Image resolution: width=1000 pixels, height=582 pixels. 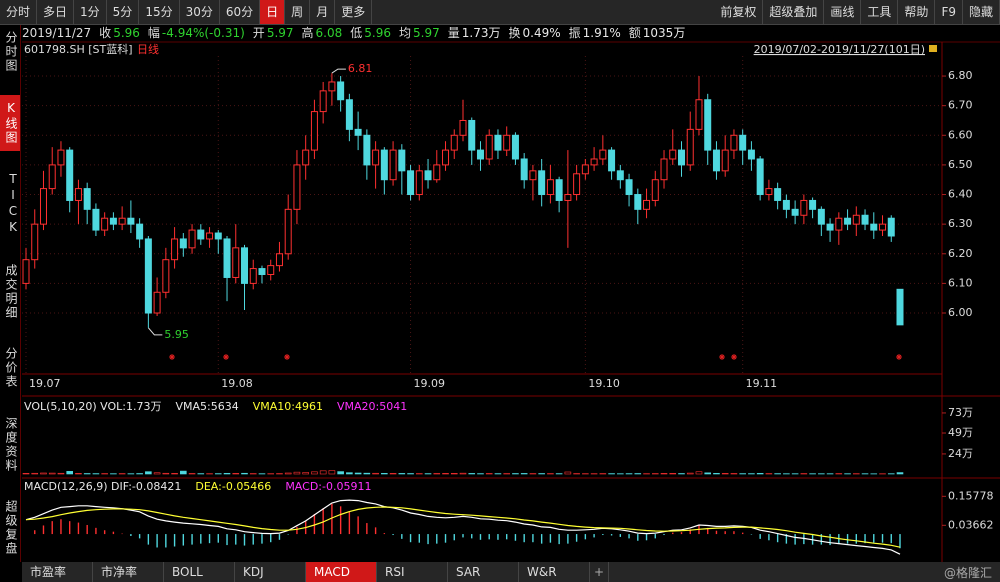 I want to click on legend-entry: VMA20:5041, so click(x=372, y=406).